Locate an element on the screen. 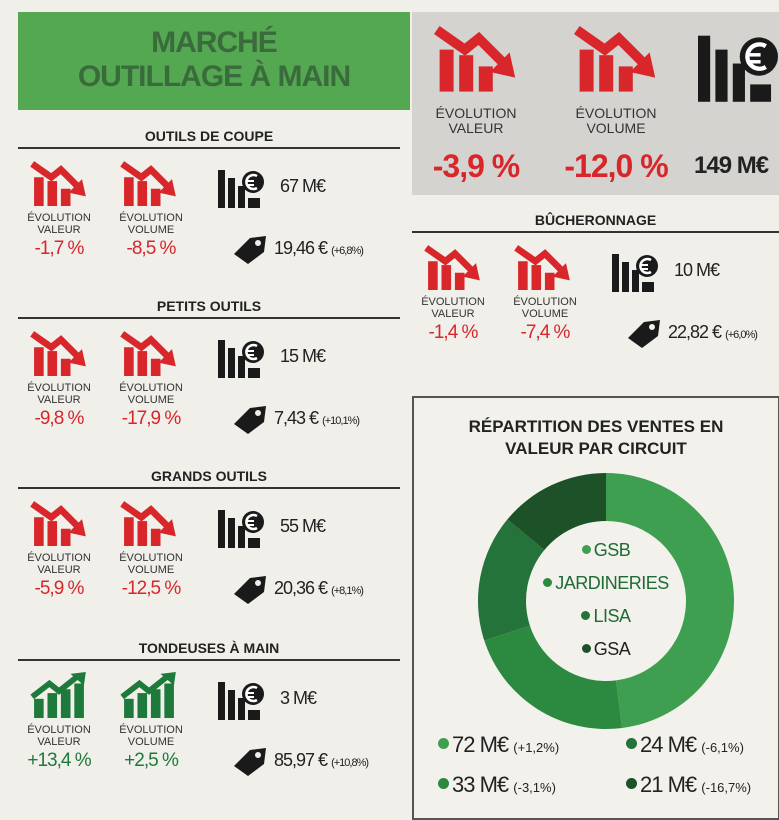 This screenshot has width=779, height=820. value-change: -5,9 % is located at coordinates (59, 588).